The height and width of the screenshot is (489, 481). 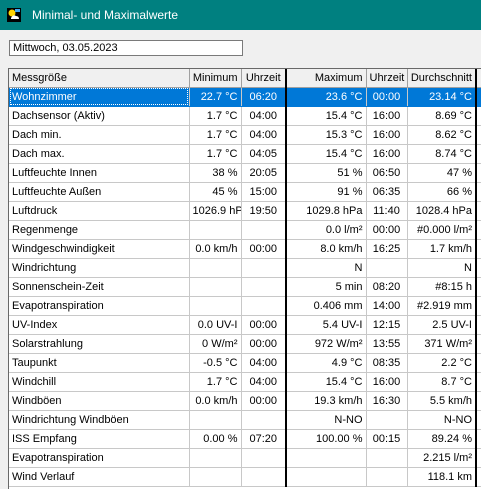 What do you see at coordinates (387, 249) in the screenshot?
I see `cell-max-uhrzeit: 16:25` at bounding box center [387, 249].